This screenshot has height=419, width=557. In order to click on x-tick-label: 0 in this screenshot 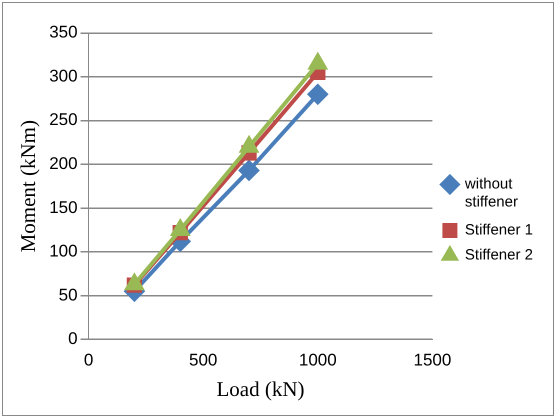, I will do `click(89, 360)`.